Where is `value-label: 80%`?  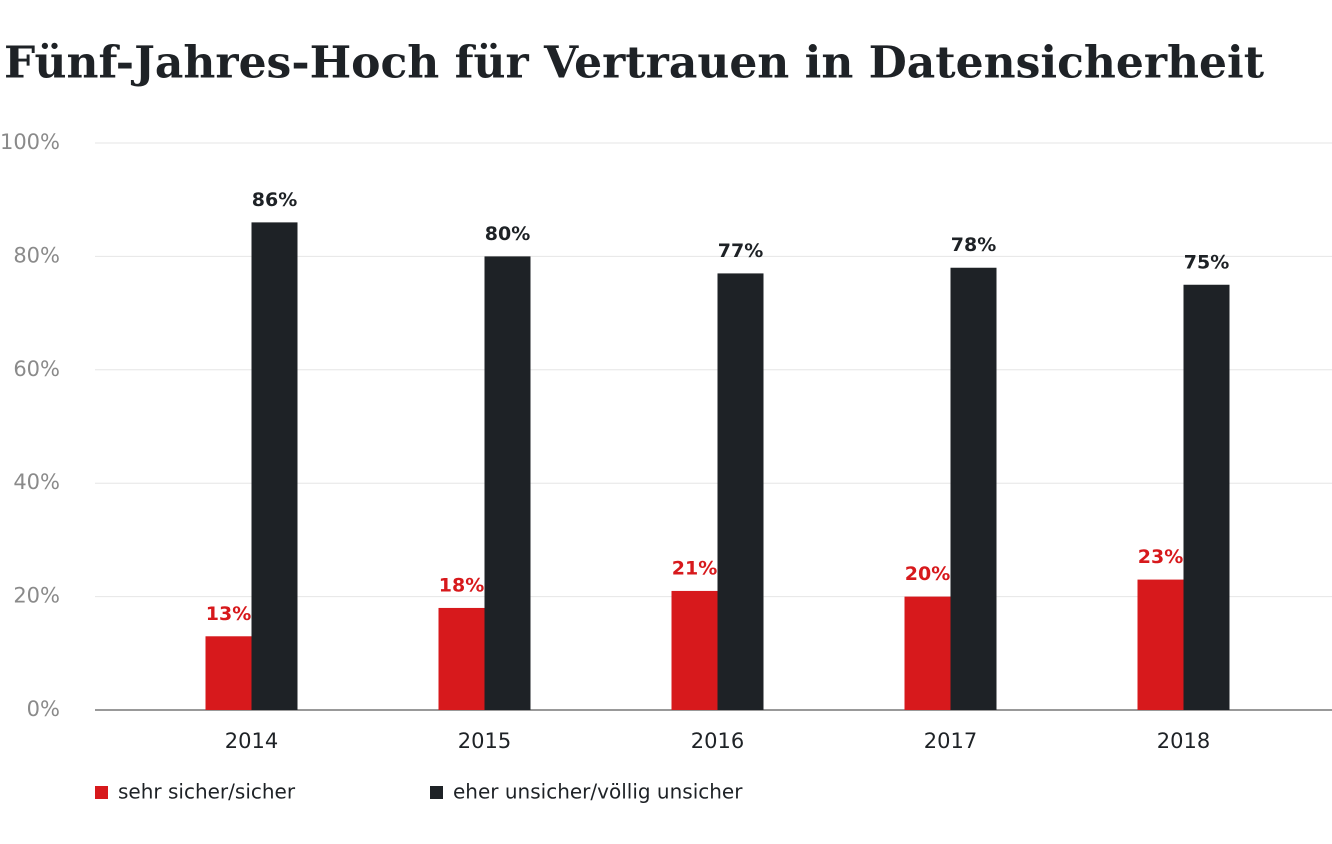 value-label: 80% is located at coordinates (507, 234).